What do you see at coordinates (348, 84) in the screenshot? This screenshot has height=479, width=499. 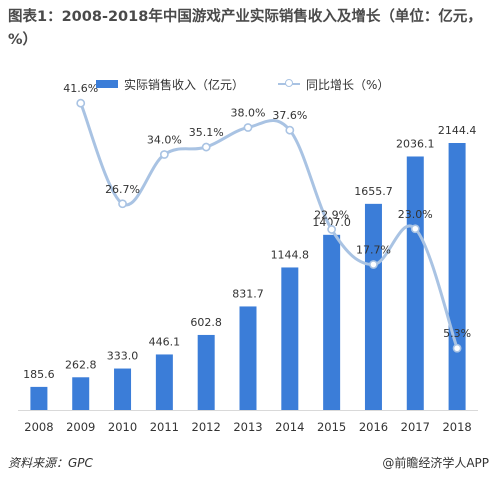 I see `legend-growth-label: 同比增长（%）` at bounding box center [348, 84].